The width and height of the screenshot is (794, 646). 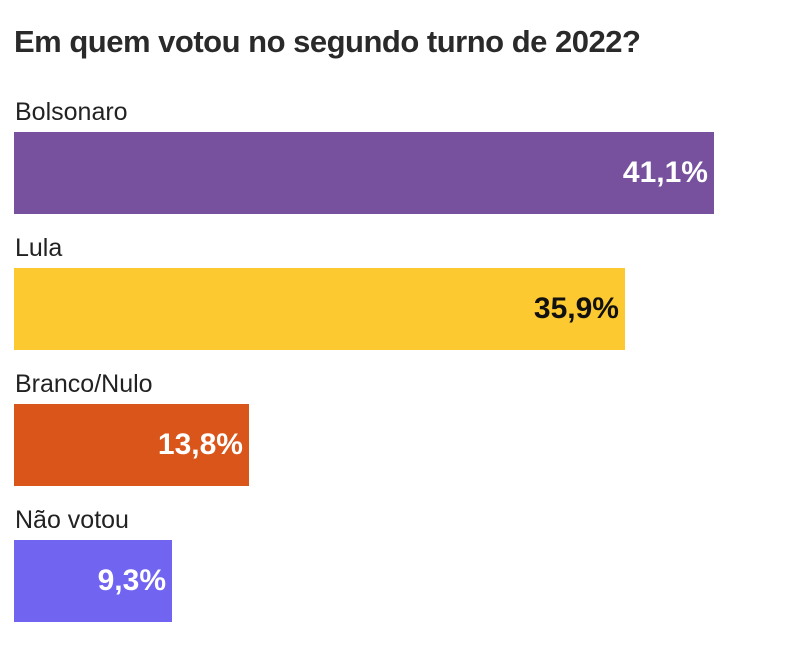 I want to click on data-label: 9,3%, so click(x=131, y=580).